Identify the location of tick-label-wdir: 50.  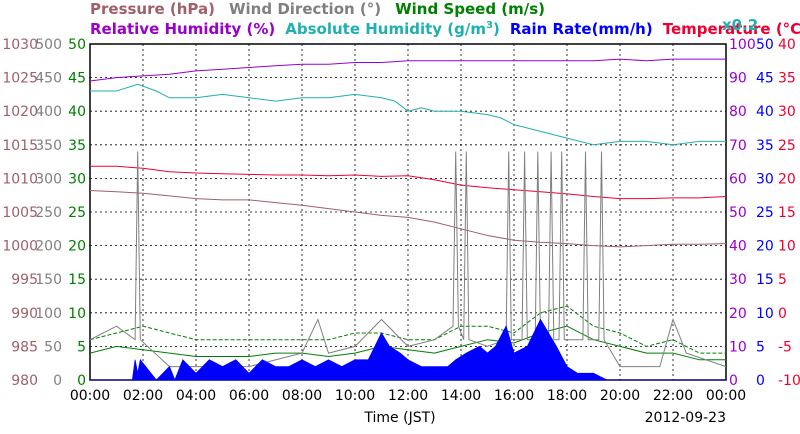
(53, 347).